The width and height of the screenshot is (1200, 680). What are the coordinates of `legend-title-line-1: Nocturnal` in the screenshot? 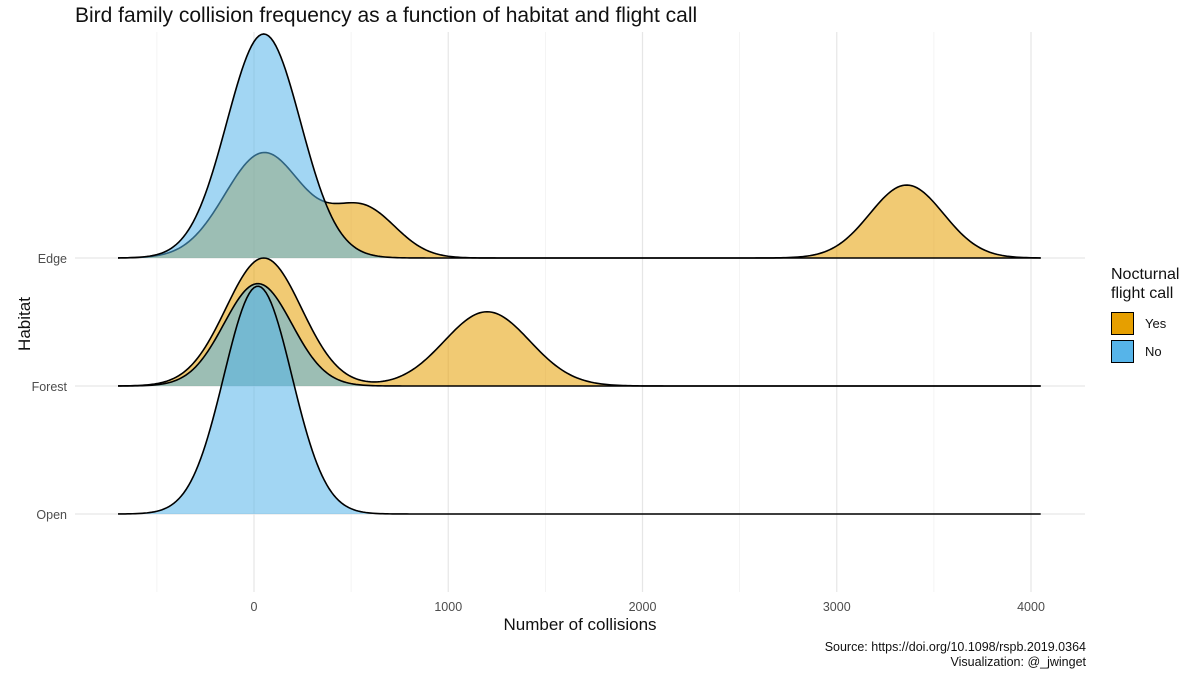 It's located at (1145, 274).